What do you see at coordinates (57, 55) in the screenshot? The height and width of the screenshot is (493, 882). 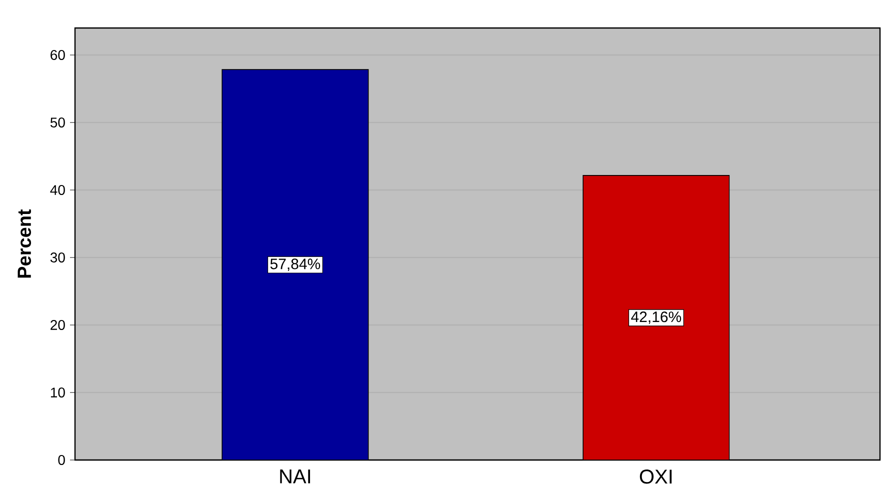 I see `y-tick-label: 60` at bounding box center [57, 55].